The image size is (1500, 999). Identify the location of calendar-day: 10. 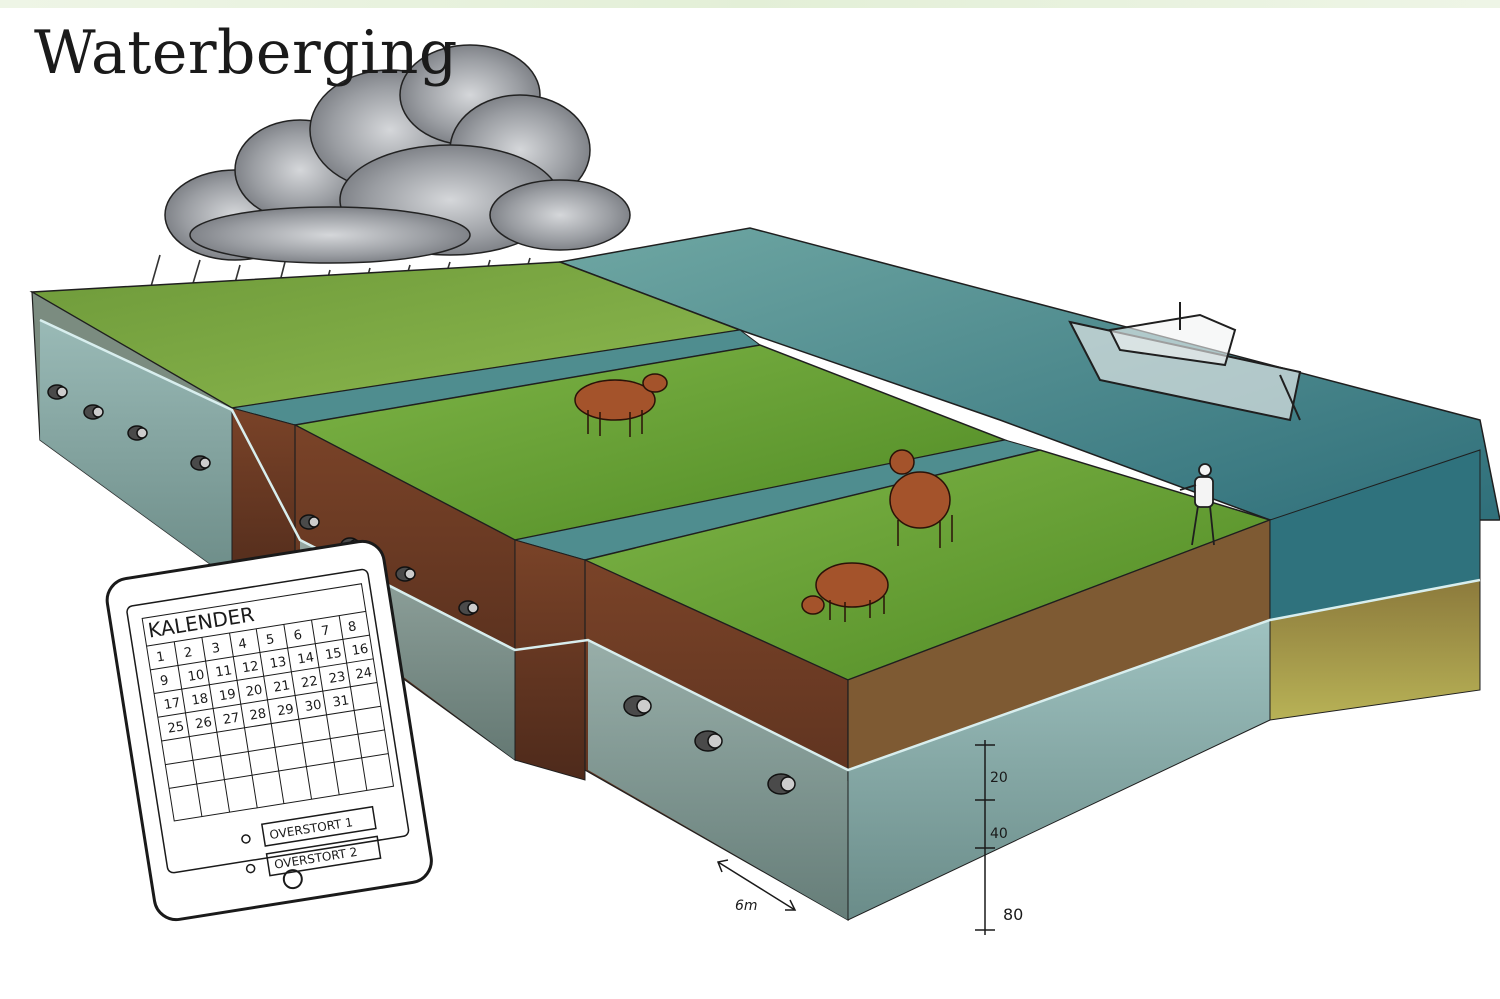
(196, 676).